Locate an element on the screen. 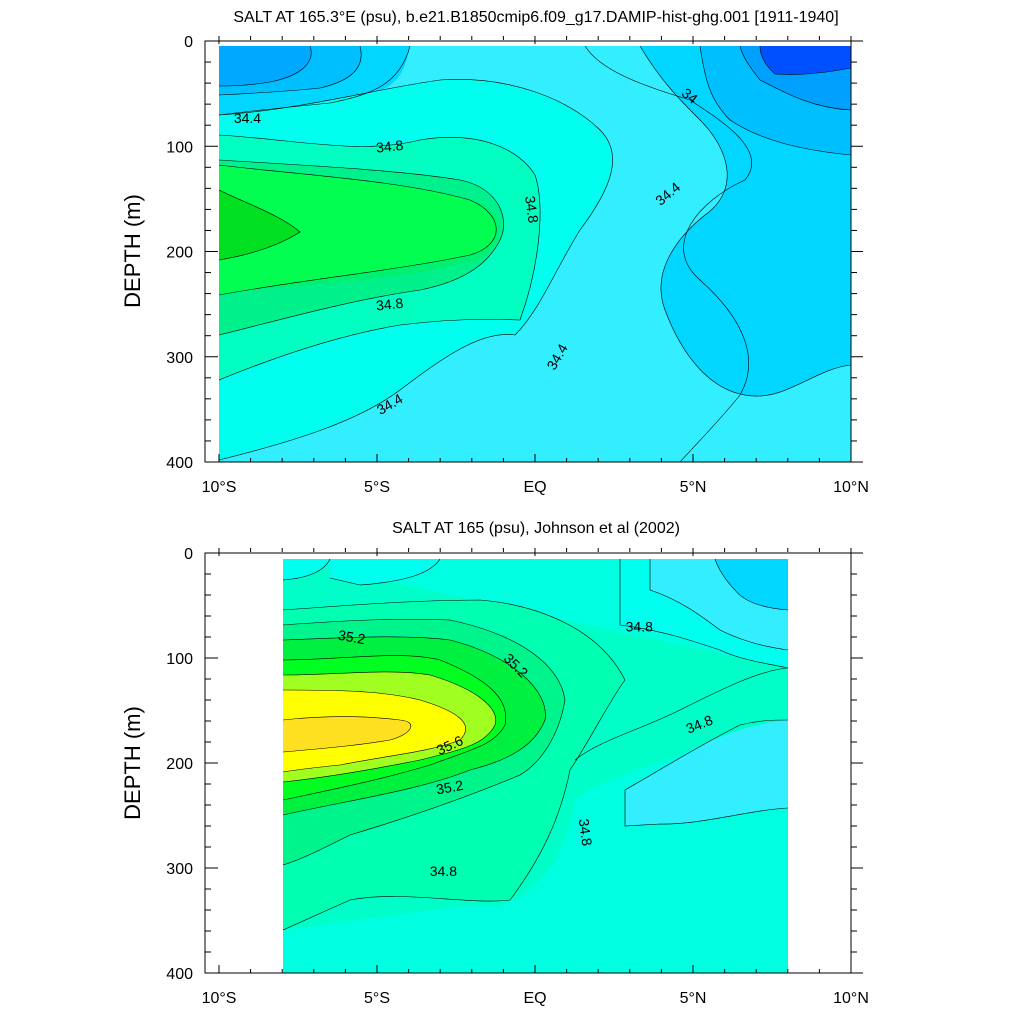 Image resolution: width=1024 pixels, height=1024 pixels. fill-33.4-right is located at coordinates (805, 60).